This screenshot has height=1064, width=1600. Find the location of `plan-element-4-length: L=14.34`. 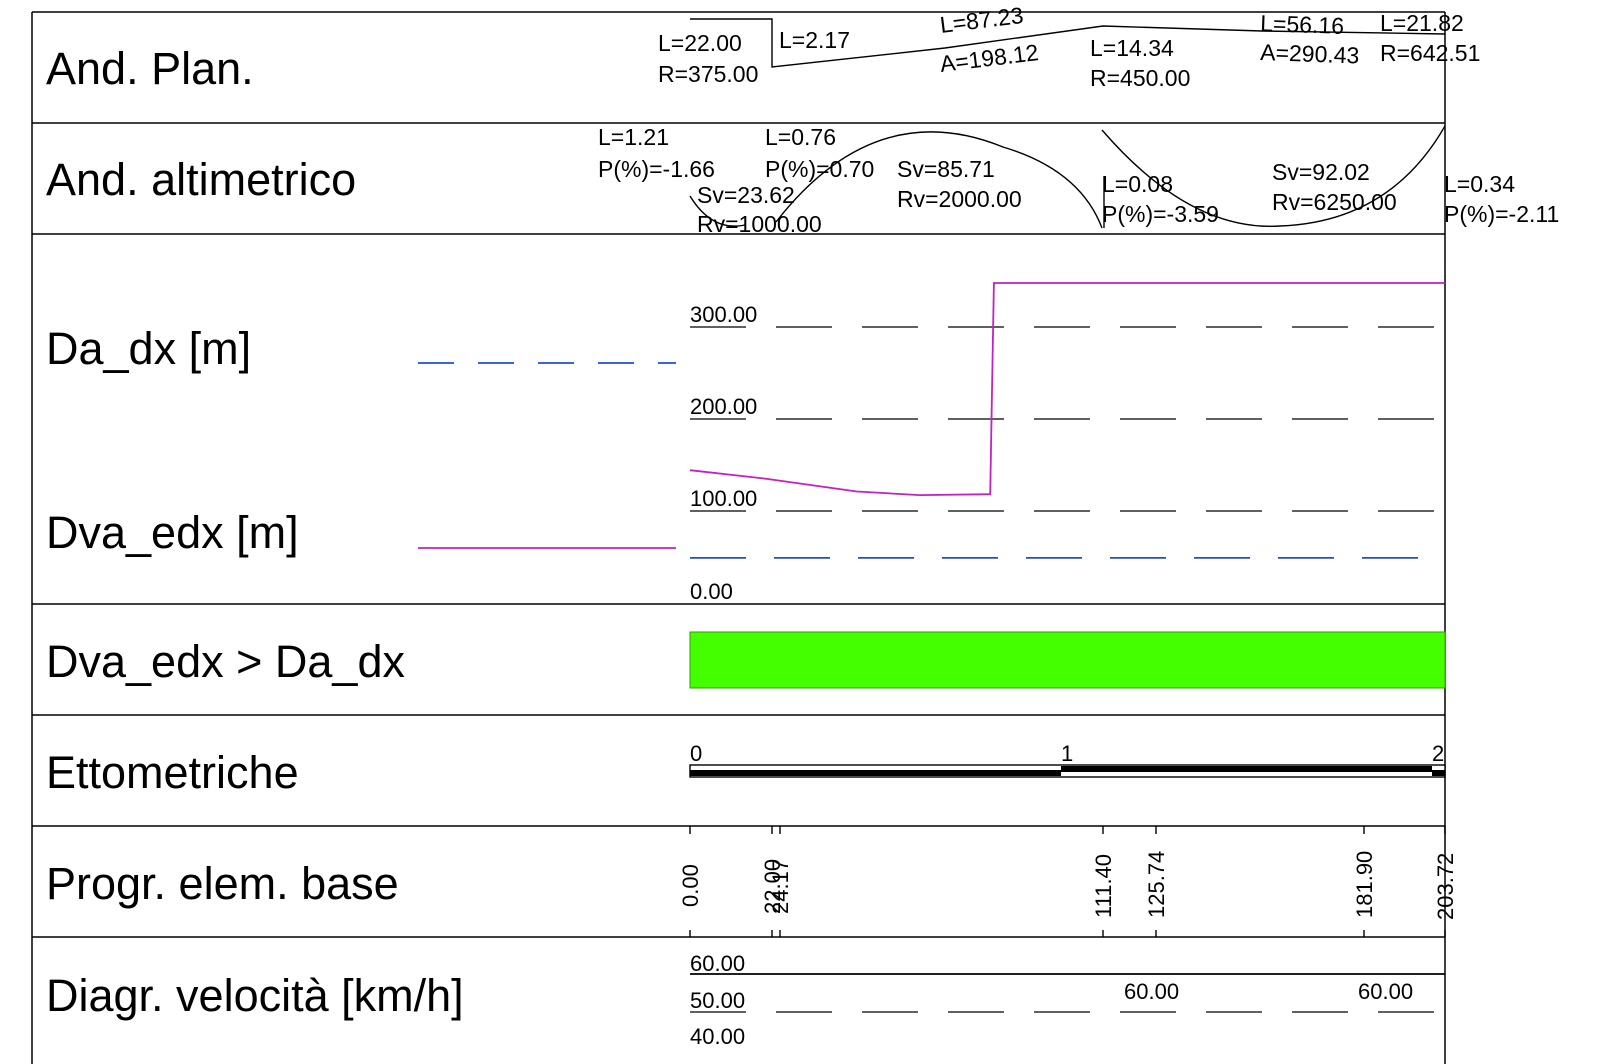

plan-element-4-length: L=14.34 is located at coordinates (1132, 48).